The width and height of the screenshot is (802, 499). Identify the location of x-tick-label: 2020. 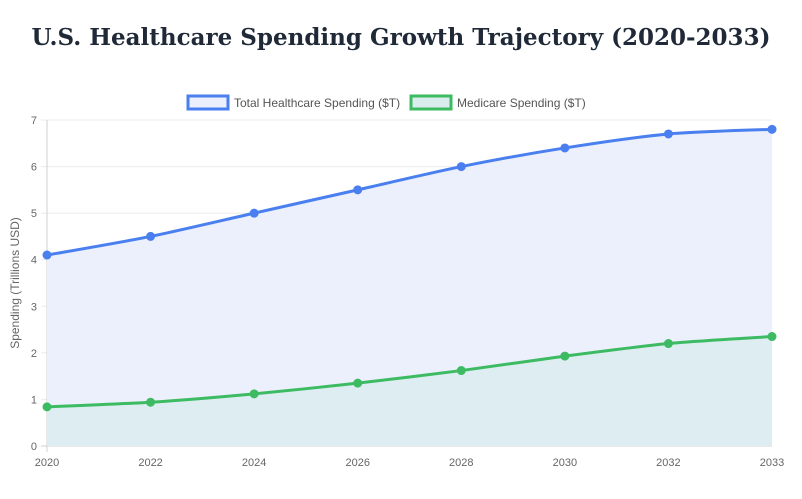
(47, 463).